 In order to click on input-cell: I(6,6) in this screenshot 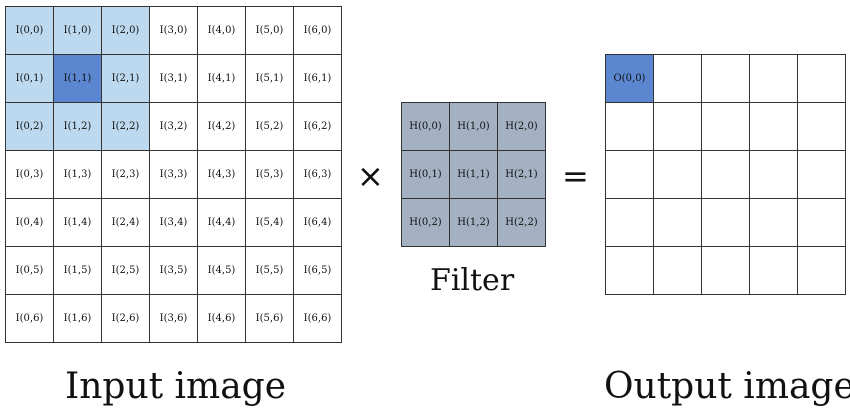, I will do `click(318, 319)`.